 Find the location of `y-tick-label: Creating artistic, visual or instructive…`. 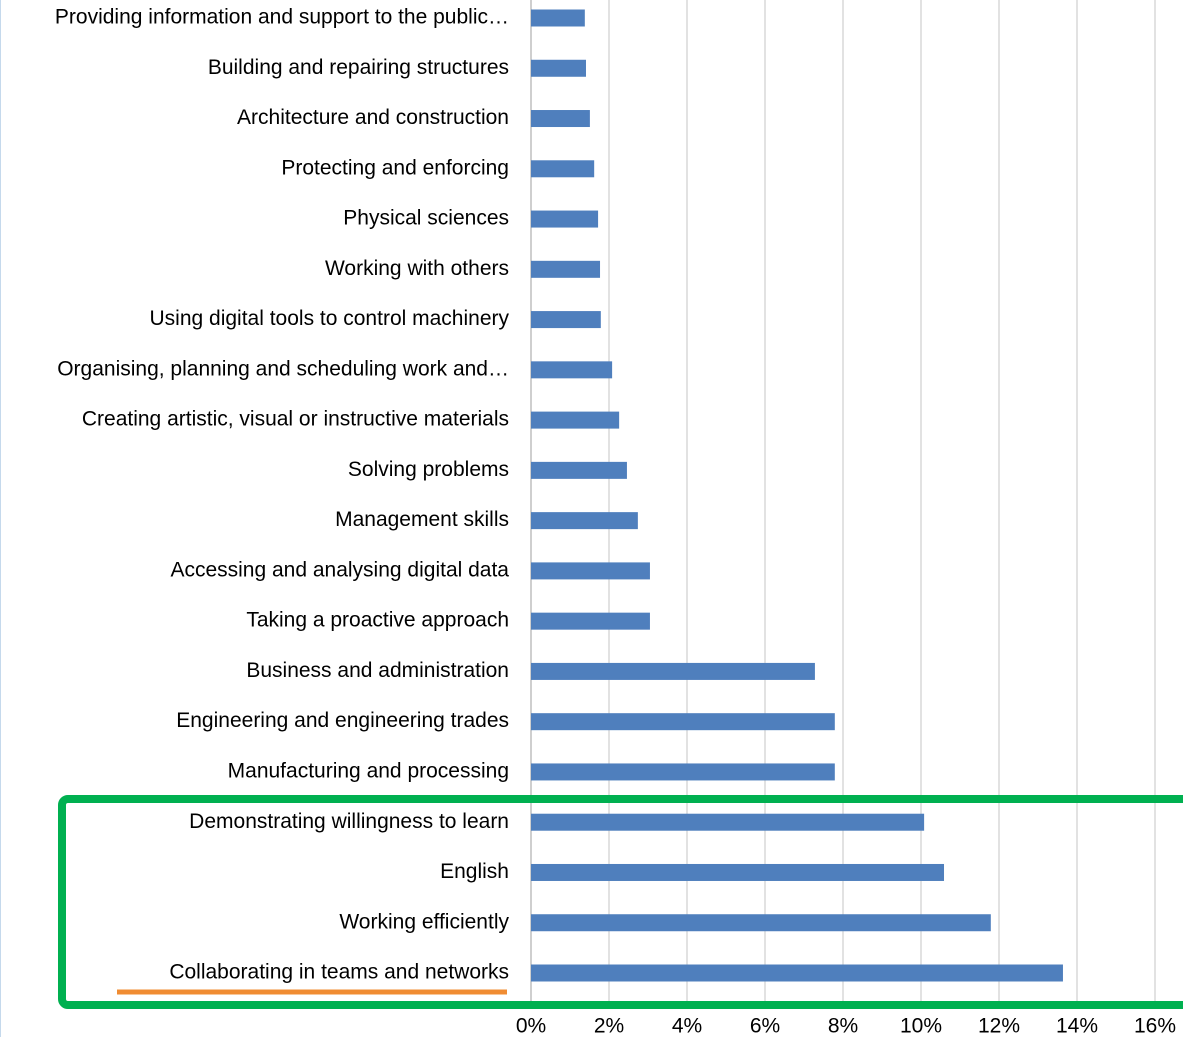

y-tick-label: Creating artistic, visual or instructive… is located at coordinates (295, 419).